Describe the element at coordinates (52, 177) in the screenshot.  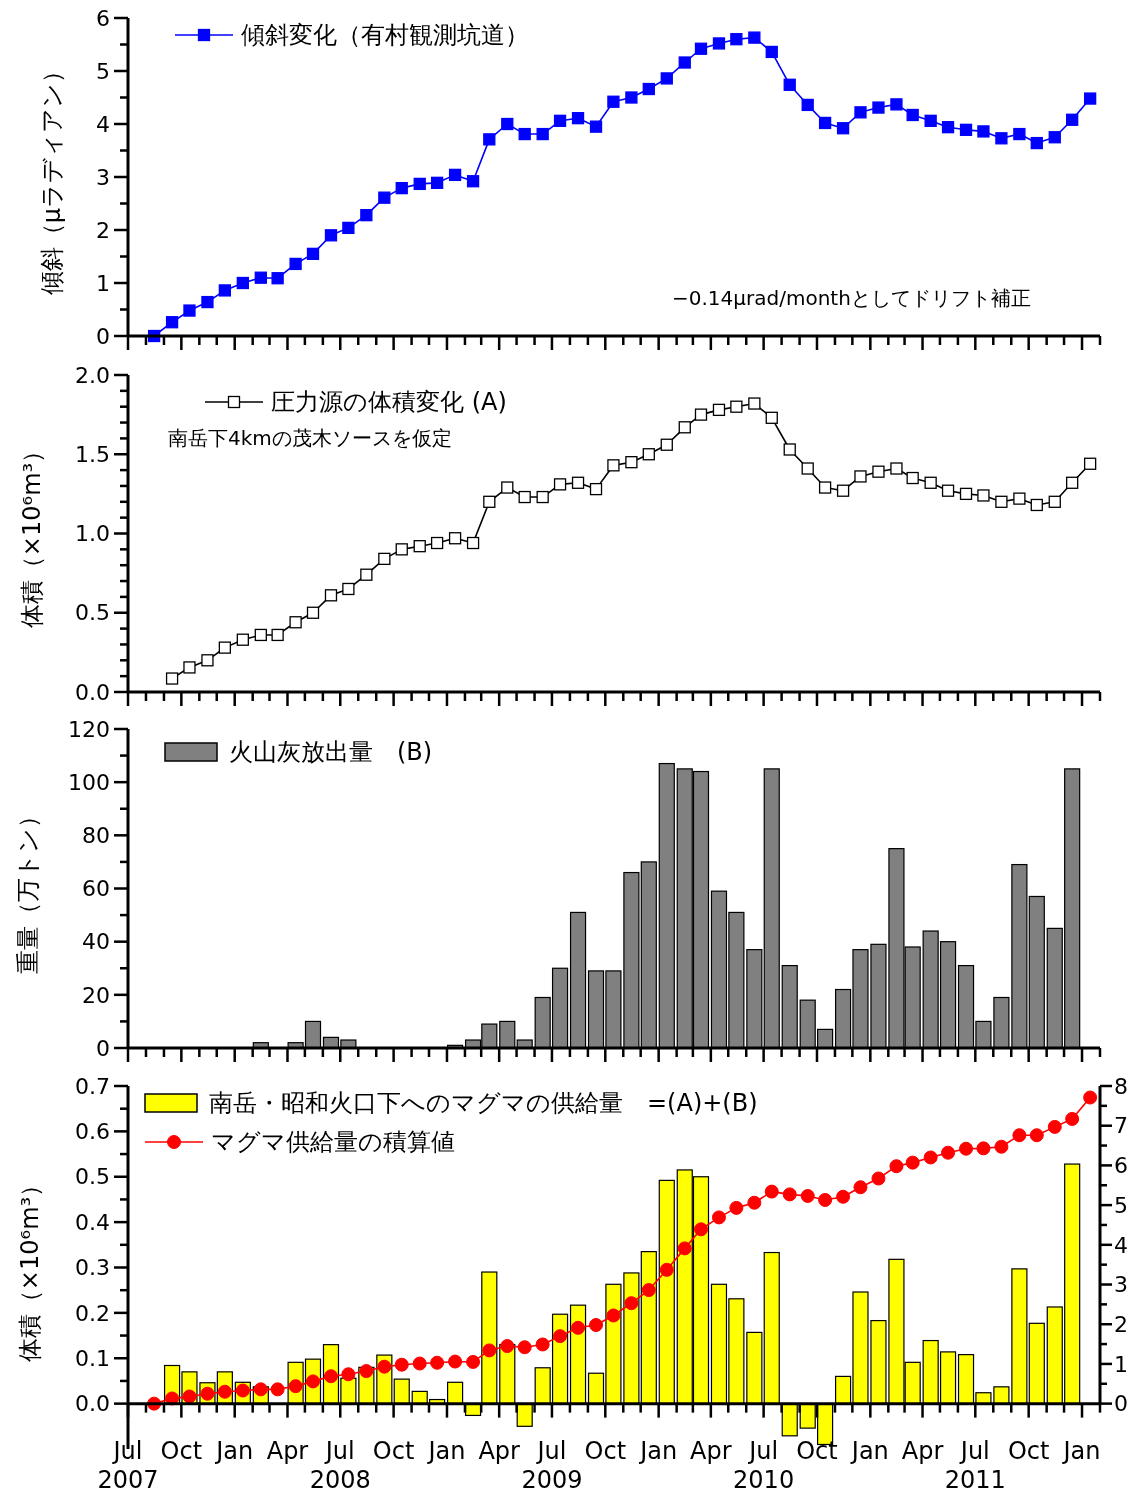
I see `y-axis-title: 傾斜（μラディアン）` at that location.